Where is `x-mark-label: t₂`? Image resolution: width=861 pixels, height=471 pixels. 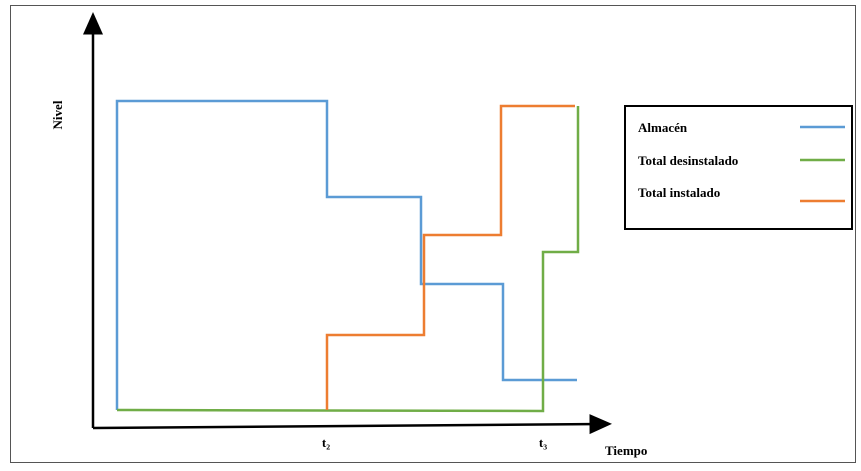 x-mark-label: t₂ is located at coordinates (326, 442).